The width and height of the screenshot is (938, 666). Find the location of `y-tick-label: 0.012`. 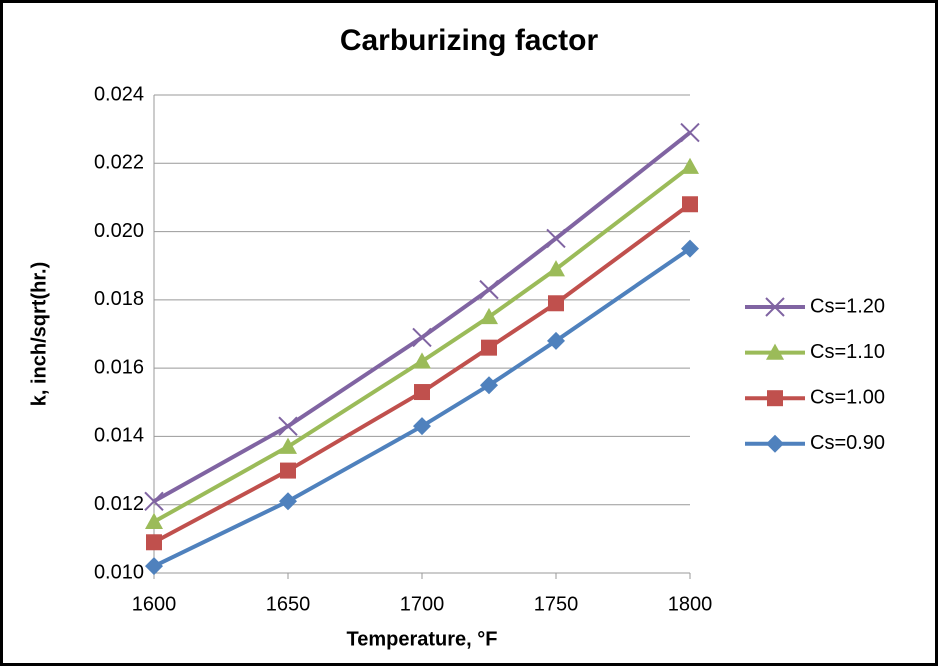

y-tick-label: 0.012 is located at coordinates (119, 504).